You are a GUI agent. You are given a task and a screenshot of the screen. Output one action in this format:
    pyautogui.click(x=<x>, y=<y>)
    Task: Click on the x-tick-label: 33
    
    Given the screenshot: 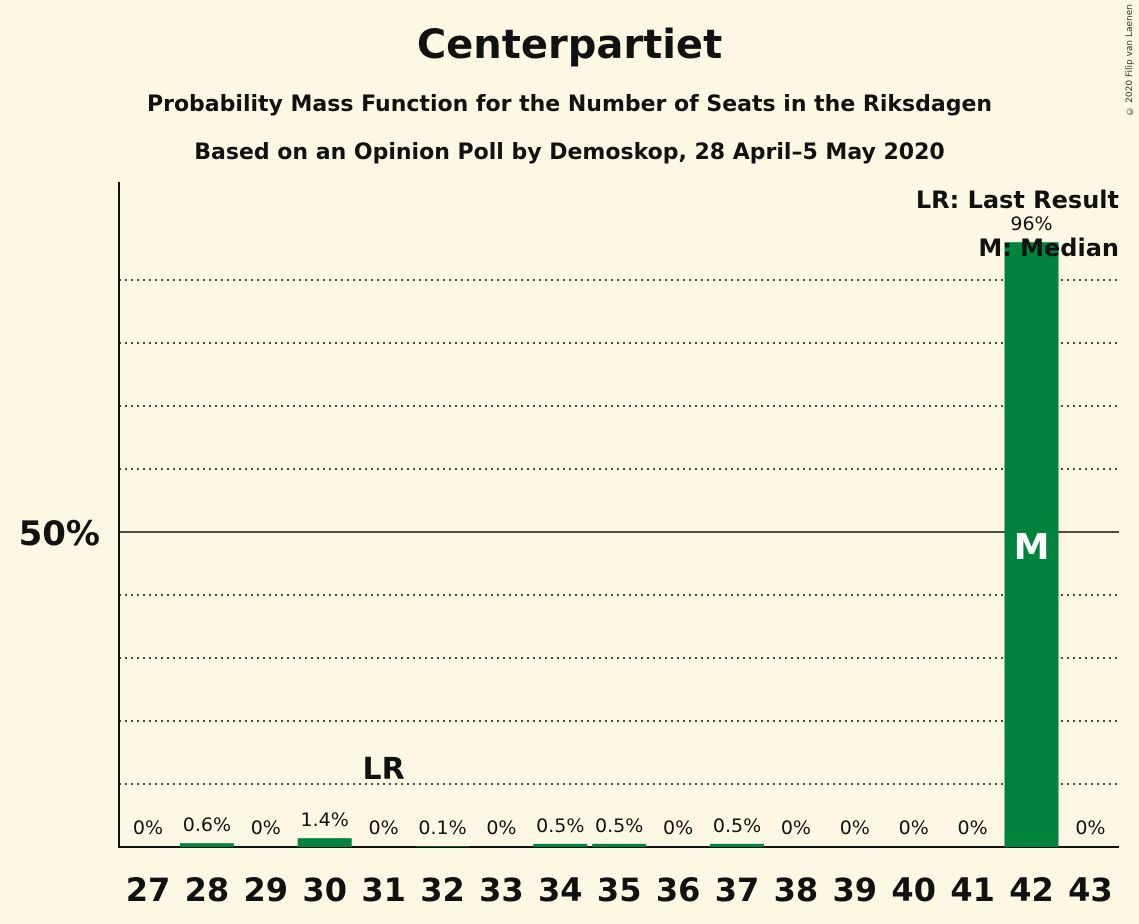 What is the action you would take?
    pyautogui.click(x=501, y=890)
    